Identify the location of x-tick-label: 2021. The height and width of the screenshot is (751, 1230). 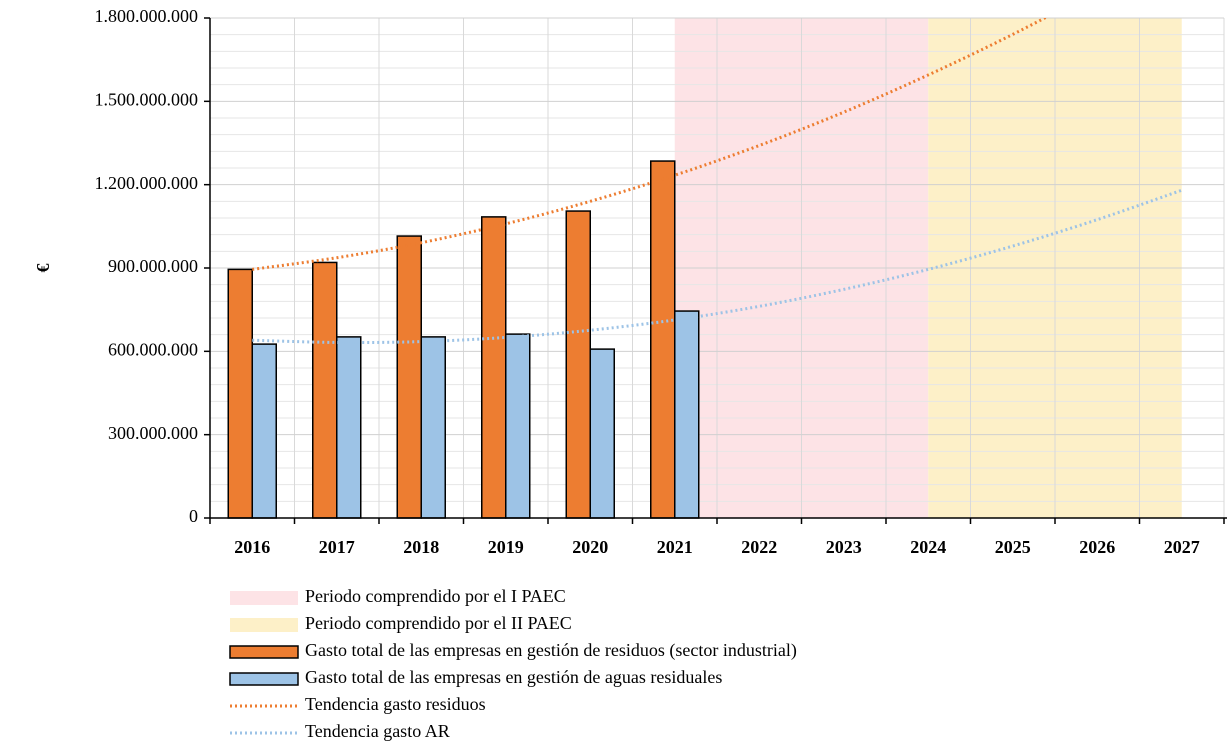
(675, 547).